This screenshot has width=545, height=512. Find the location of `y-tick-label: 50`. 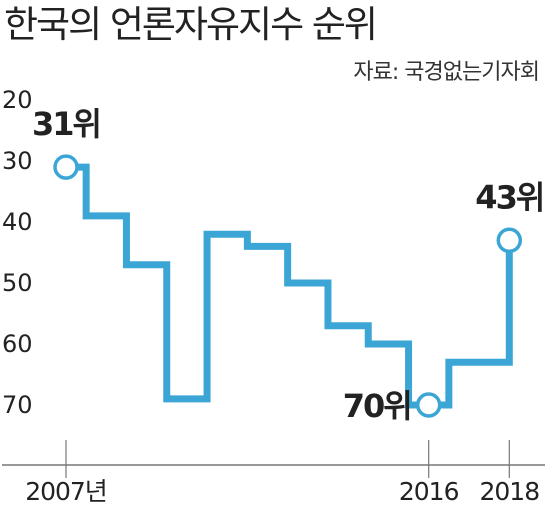

y-tick-label: 50 is located at coordinates (17, 283).